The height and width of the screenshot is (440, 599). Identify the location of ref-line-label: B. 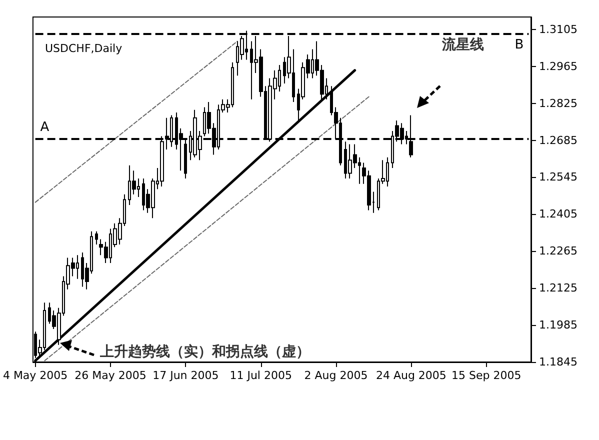
(519, 44).